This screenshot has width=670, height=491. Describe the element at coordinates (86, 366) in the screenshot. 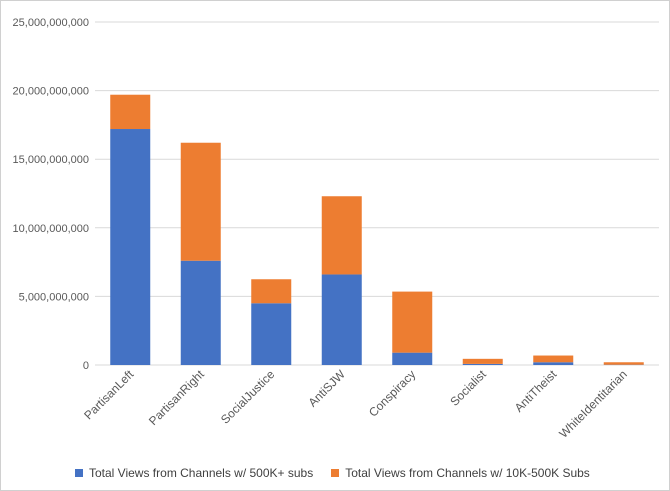

I see `y-tick-label-0: 0` at that location.